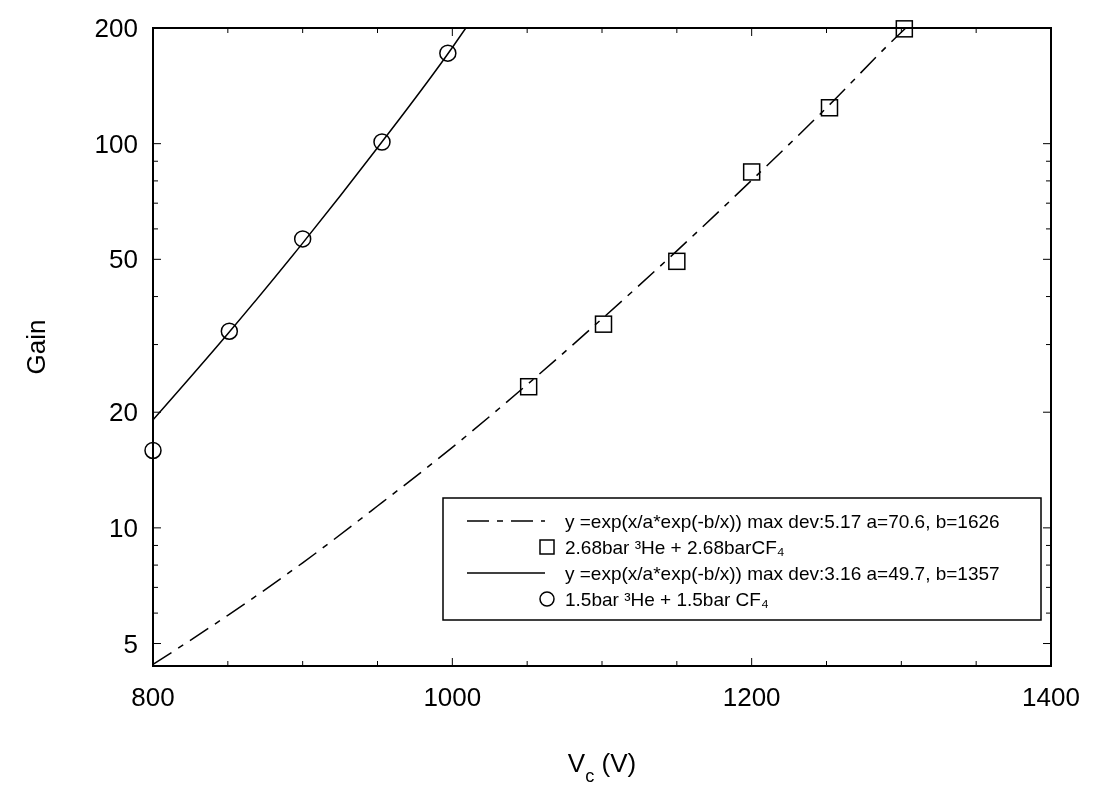 The image size is (1093, 791). I want to click on legend-label: 2.68bar ³He + 2.68barCF₄, so click(675, 547).